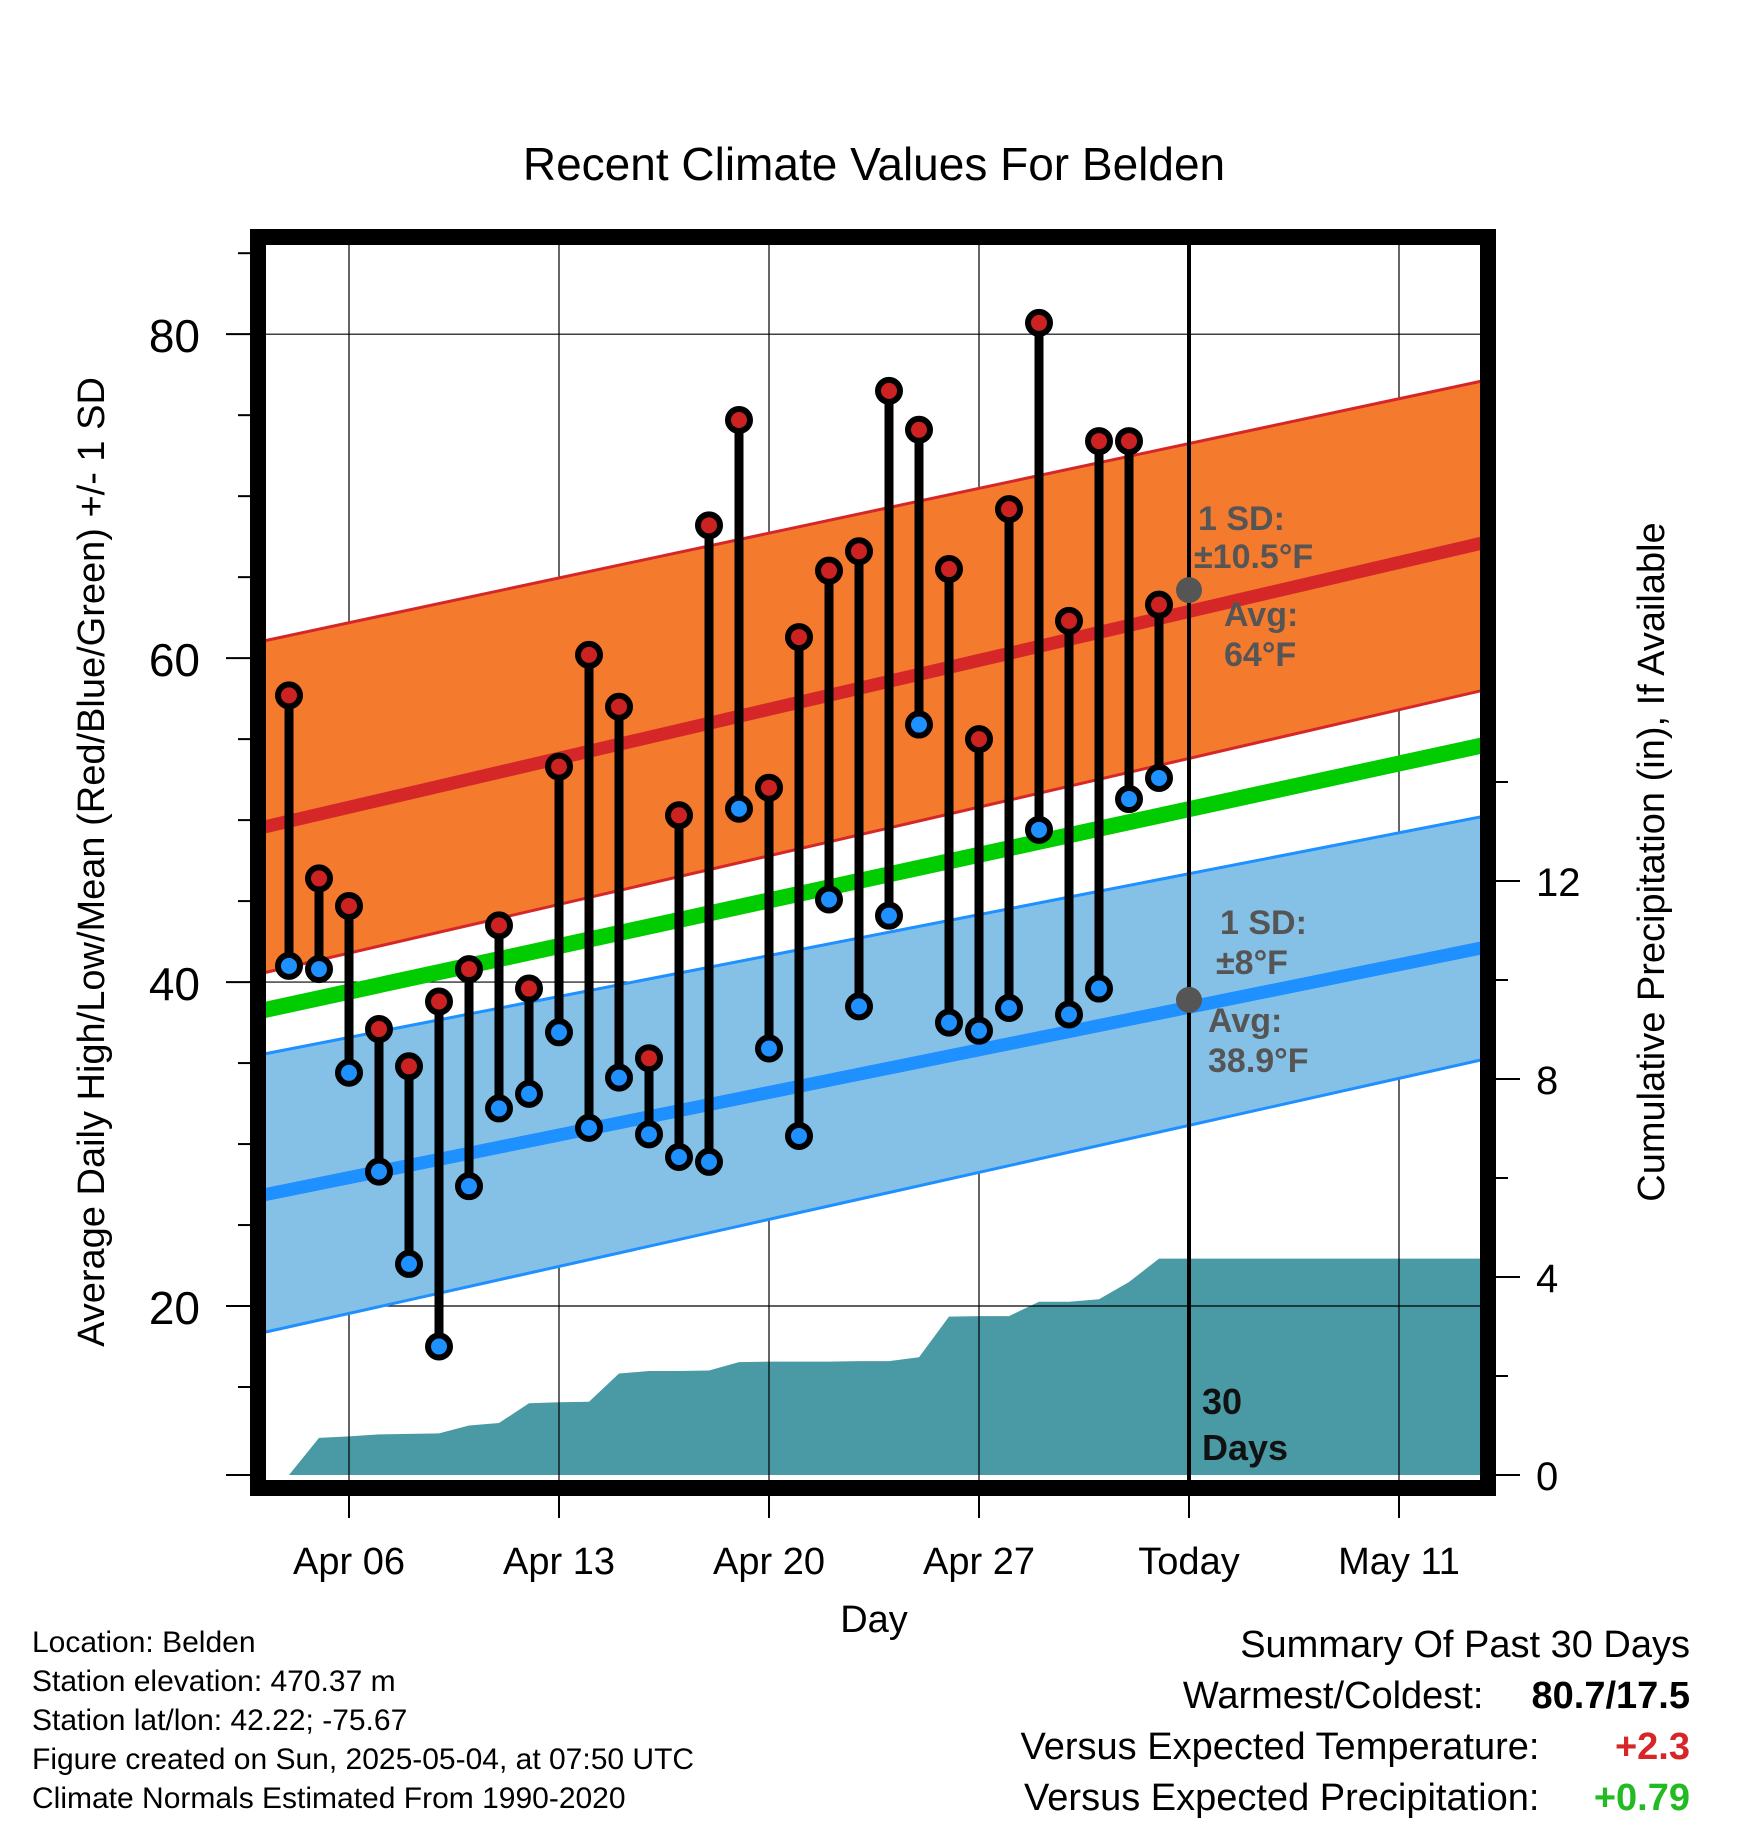  Describe the element at coordinates (1188, 1562) in the screenshot. I see `x-tick-label-4: Today` at that location.